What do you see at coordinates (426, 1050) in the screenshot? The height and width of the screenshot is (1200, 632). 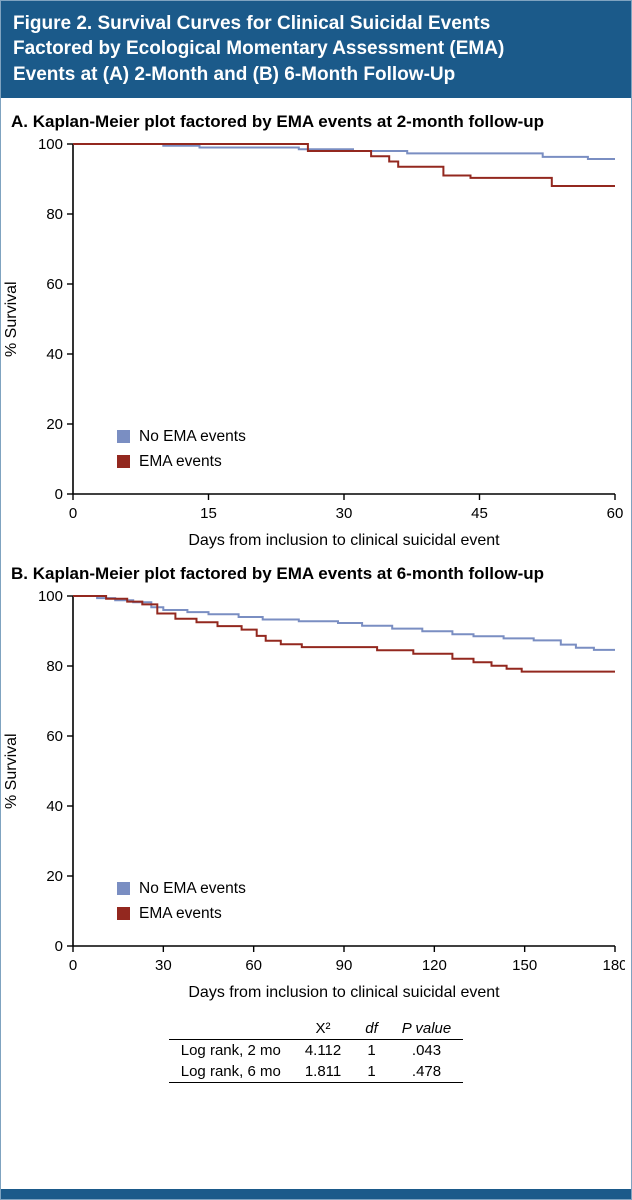 I see `p-value: .043` at bounding box center [426, 1050].